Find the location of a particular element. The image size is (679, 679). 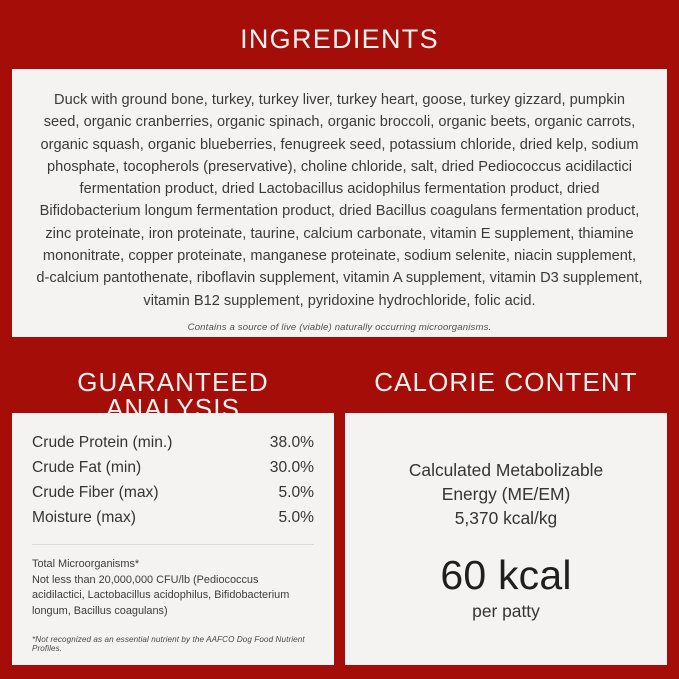

calorie-per-unit: per patty is located at coordinates (506, 611).